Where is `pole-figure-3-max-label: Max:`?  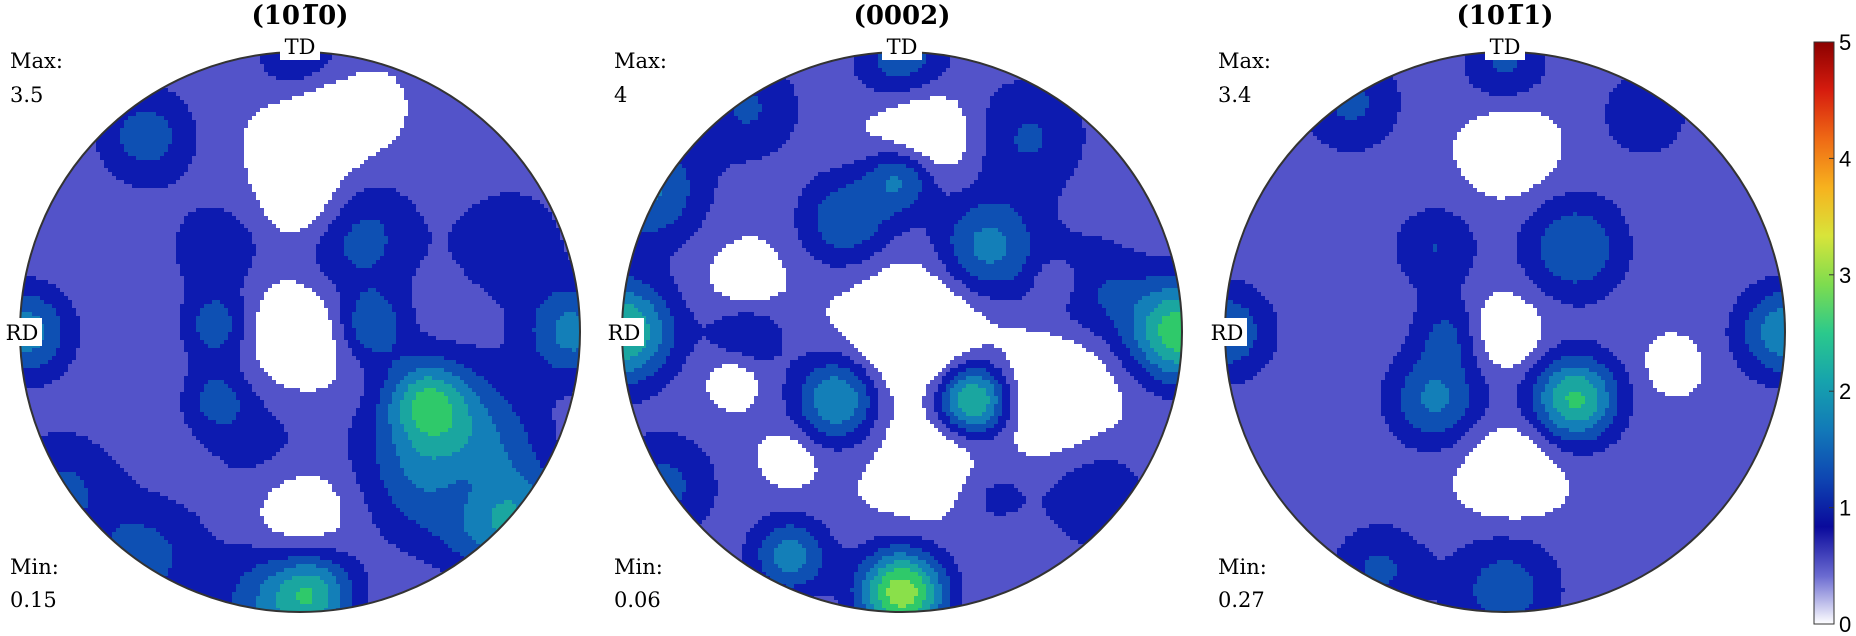 pole-figure-3-max-label: Max: is located at coordinates (1244, 61).